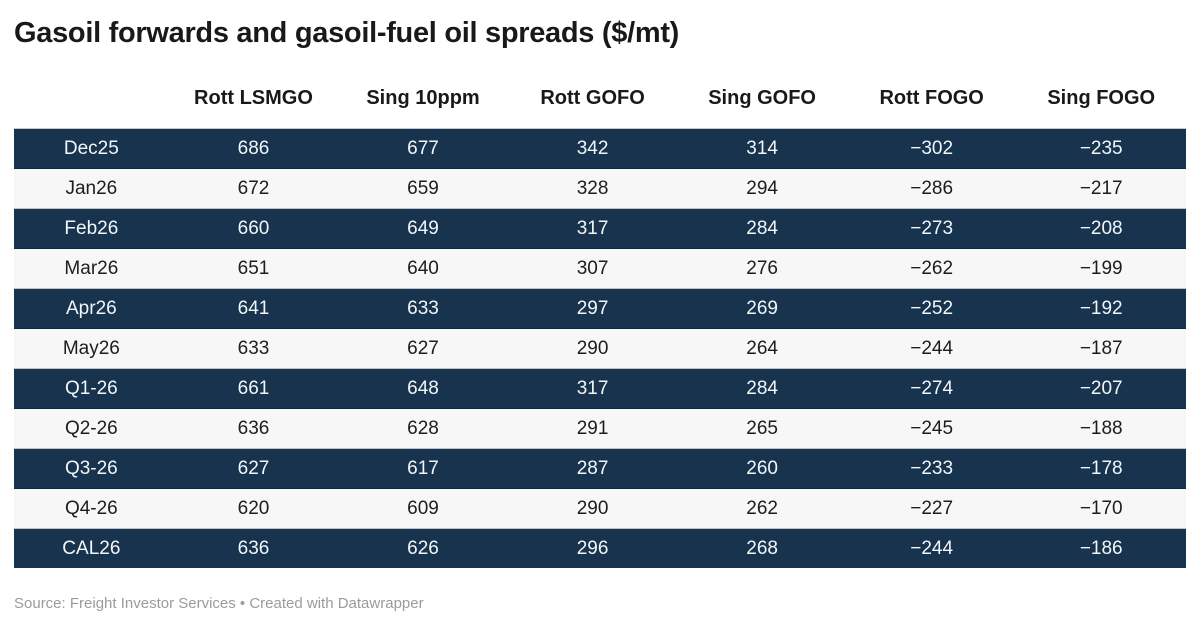 The width and height of the screenshot is (1200, 628). What do you see at coordinates (91, 148) in the screenshot?
I see `row-label: Dec25` at bounding box center [91, 148].